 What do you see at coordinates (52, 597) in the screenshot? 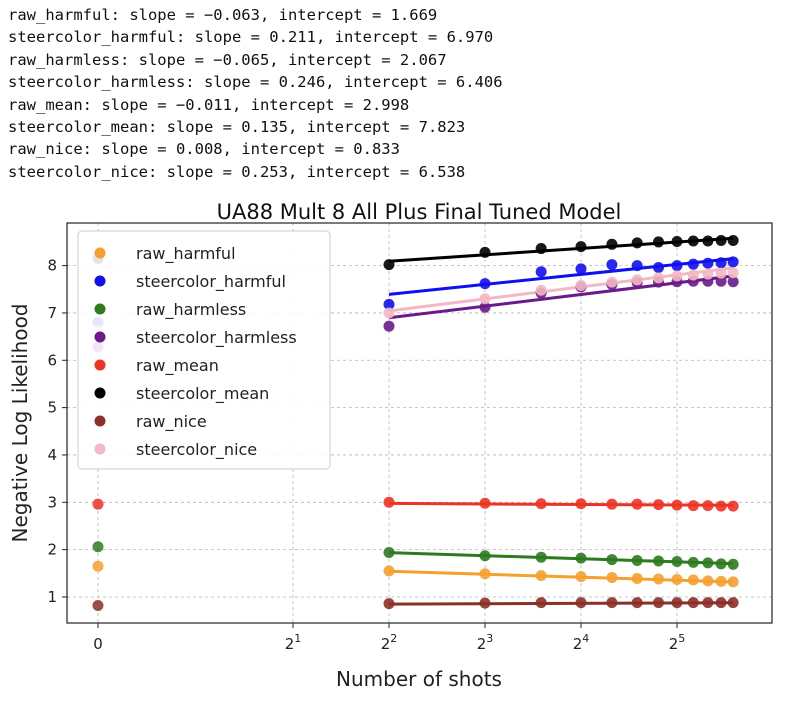
I see `y-tick-label: 1` at bounding box center [52, 597].